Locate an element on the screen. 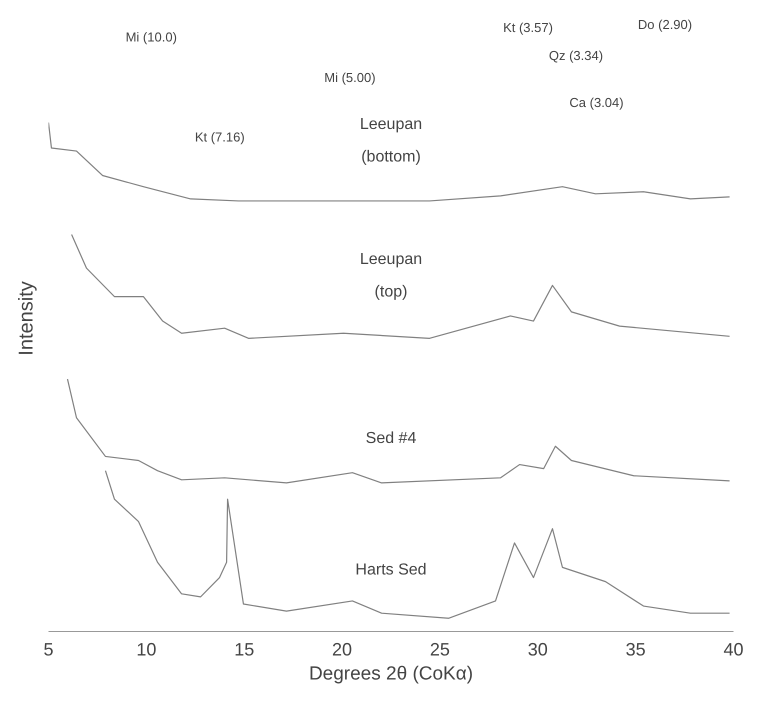 The image size is (763, 701). x-tick-label: 10 is located at coordinates (146, 650).